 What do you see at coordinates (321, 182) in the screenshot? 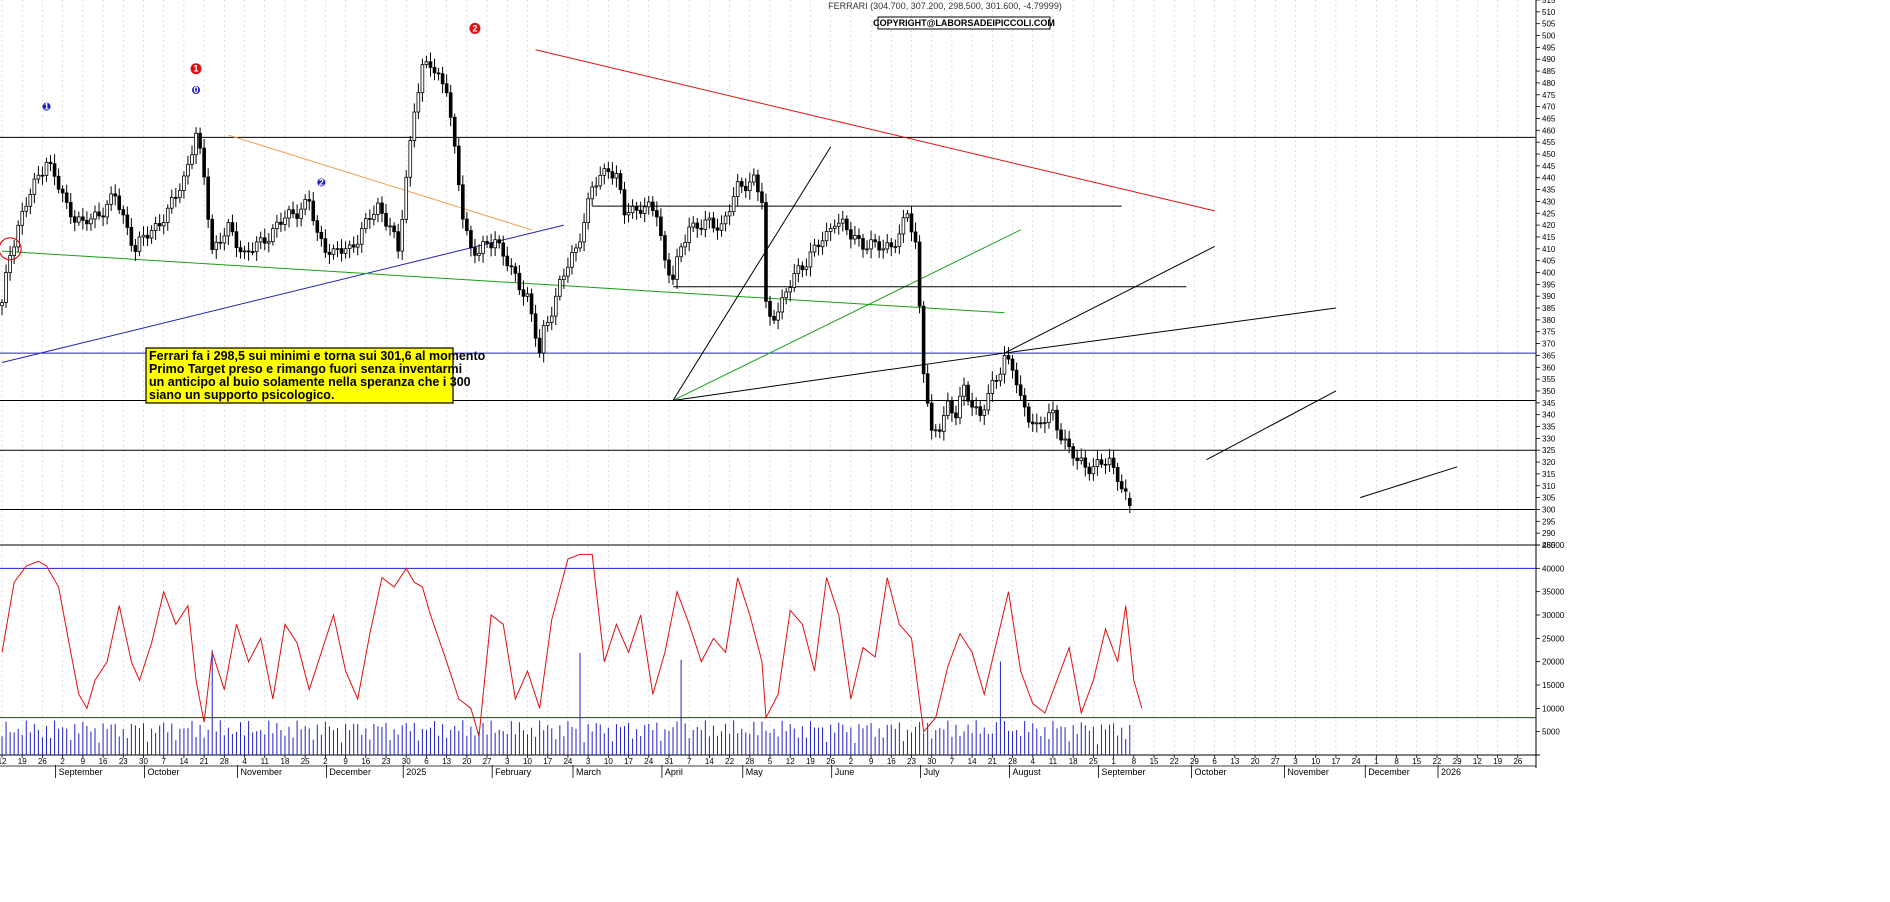
I see `wave-marker-dot` at bounding box center [321, 182].